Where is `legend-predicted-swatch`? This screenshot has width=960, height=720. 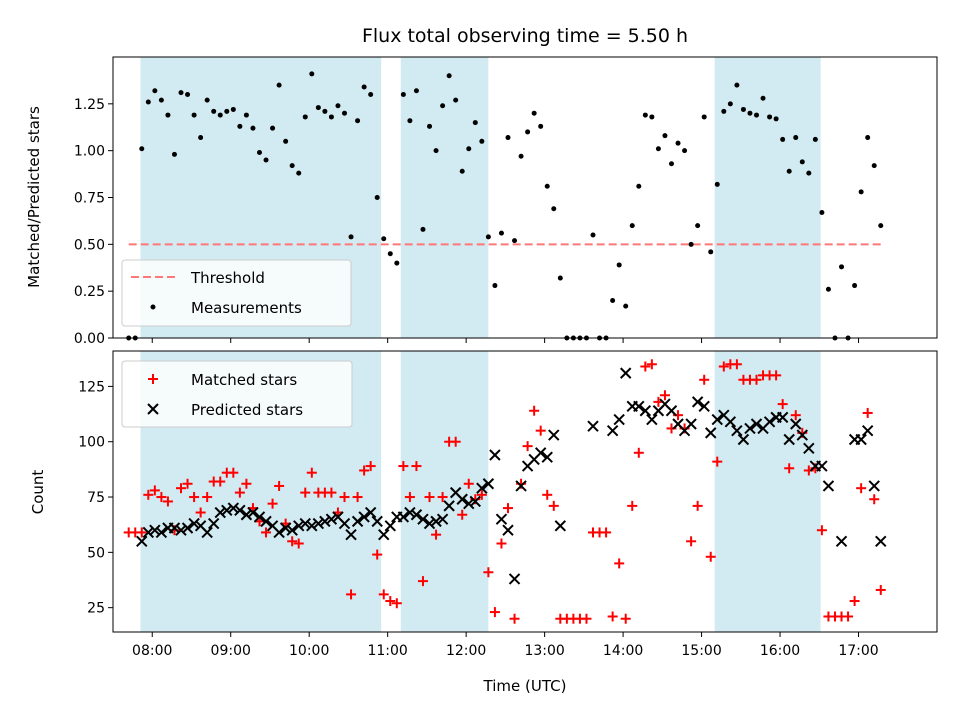 legend-predicted-swatch is located at coordinates (153, 409).